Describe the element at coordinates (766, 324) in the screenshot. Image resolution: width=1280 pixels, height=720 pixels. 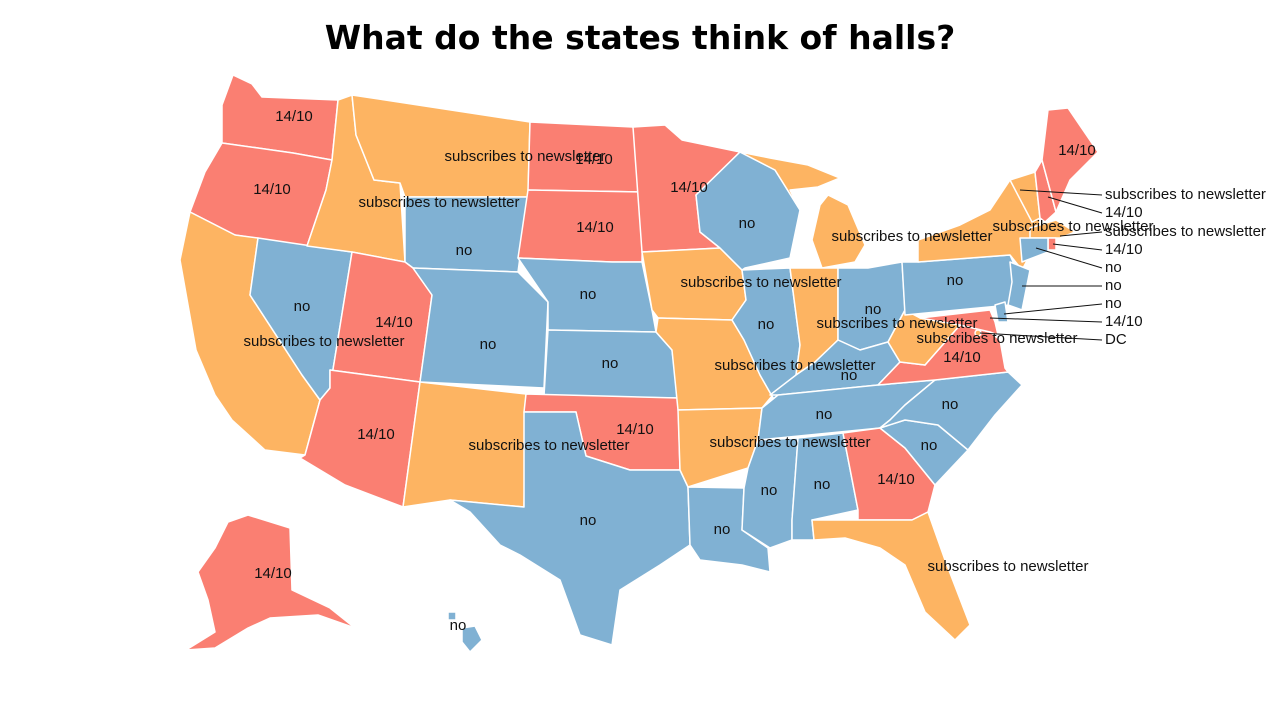
I see `state-label-il: no` at that location.